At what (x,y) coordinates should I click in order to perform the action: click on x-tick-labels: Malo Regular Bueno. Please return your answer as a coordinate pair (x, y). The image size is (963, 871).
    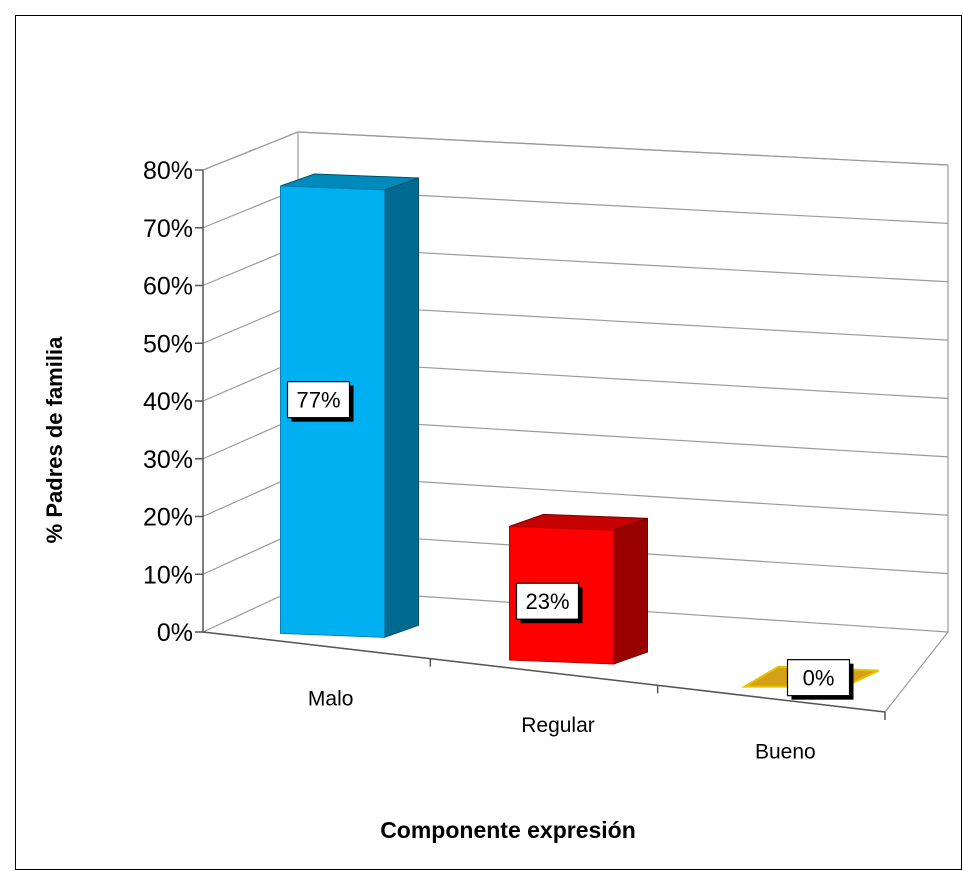
    Looking at the image, I should click on (562, 725).